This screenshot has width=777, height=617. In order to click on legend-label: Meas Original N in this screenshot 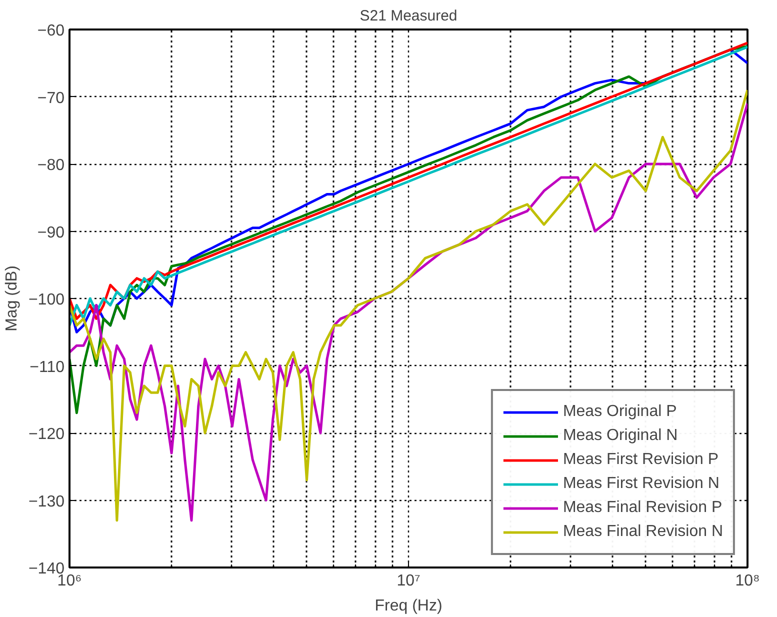, I will do `click(620, 436)`.